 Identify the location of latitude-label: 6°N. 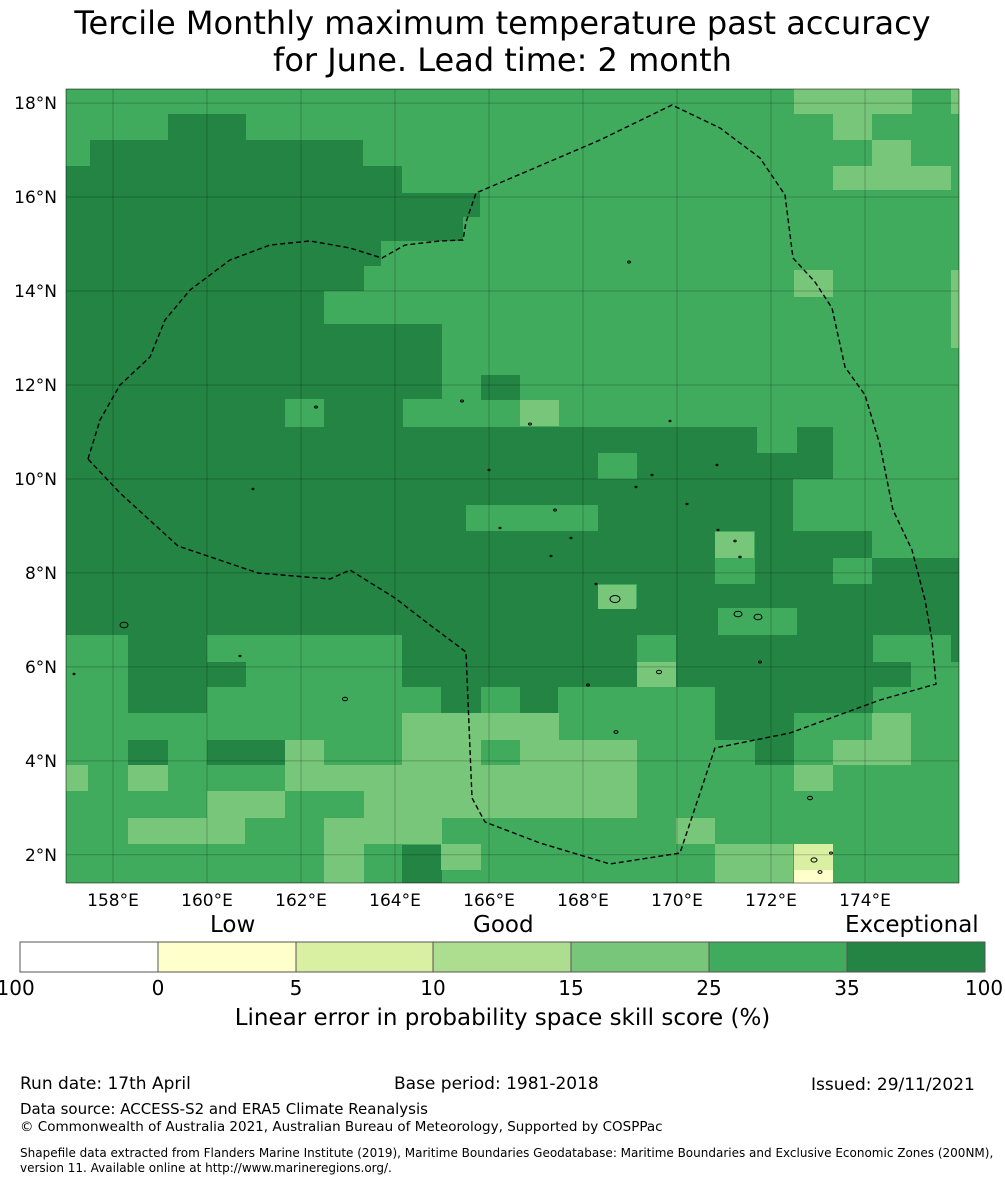
(41, 668).